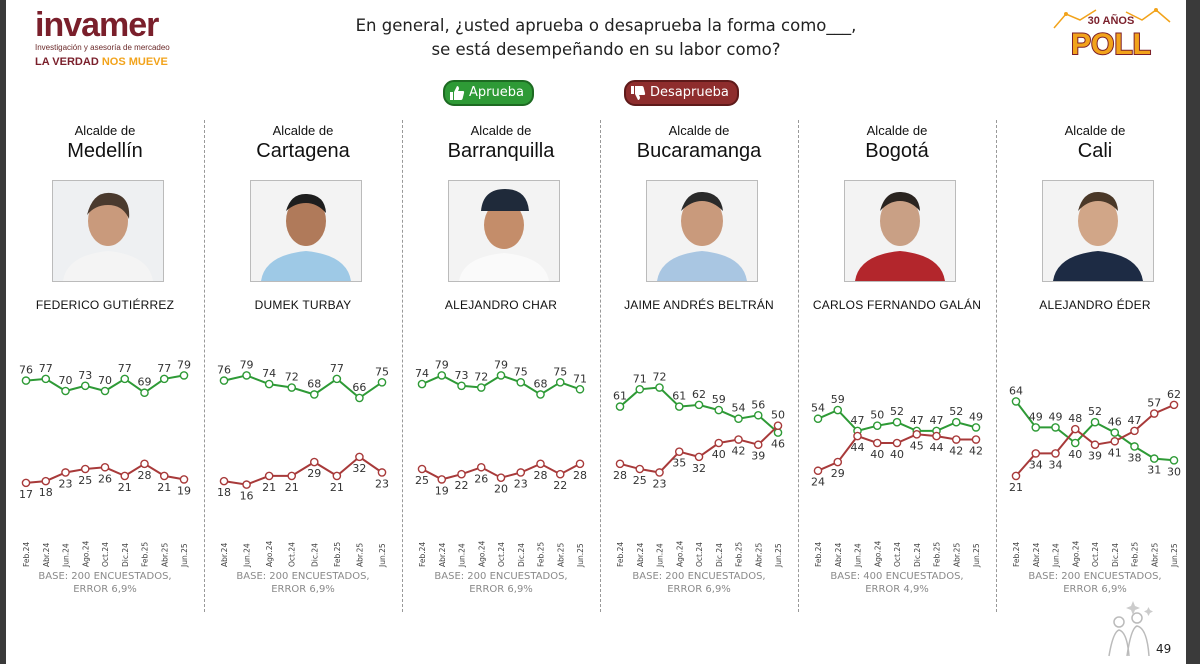 The height and width of the screenshot is (664, 1200). I want to click on data-label: 40, so click(897, 454).